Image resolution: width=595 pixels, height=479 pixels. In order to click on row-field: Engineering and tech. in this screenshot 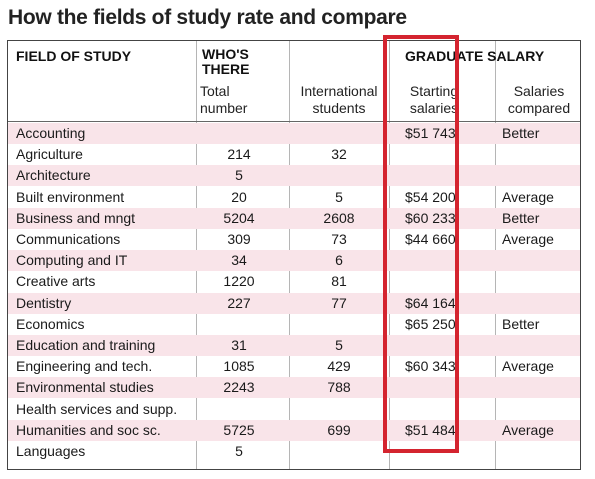, I will do `click(84, 366)`.